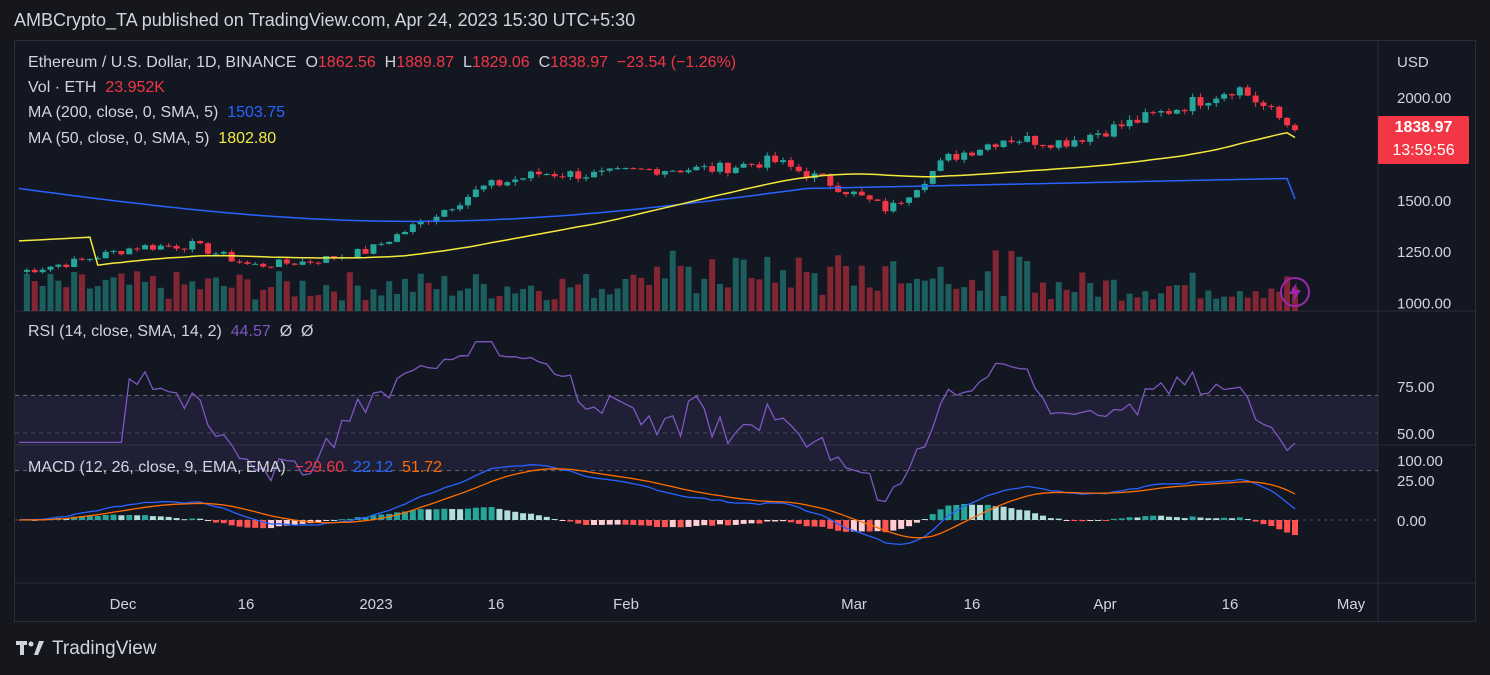  I want to click on macd-axis-tick: 0.00, so click(1411, 521).